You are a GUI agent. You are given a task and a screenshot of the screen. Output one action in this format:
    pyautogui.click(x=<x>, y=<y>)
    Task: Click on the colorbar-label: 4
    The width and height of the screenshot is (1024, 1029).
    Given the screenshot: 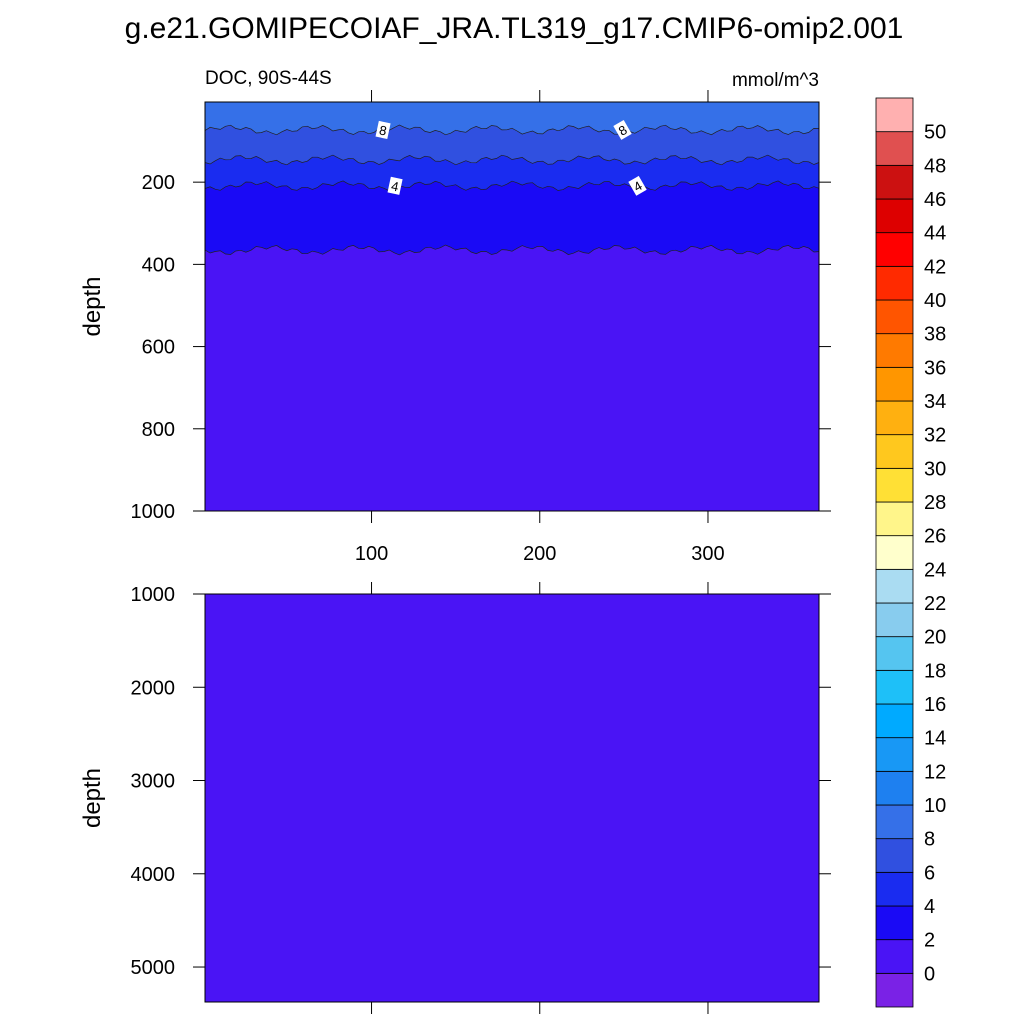 What is the action you would take?
    pyautogui.click(x=929, y=907)
    